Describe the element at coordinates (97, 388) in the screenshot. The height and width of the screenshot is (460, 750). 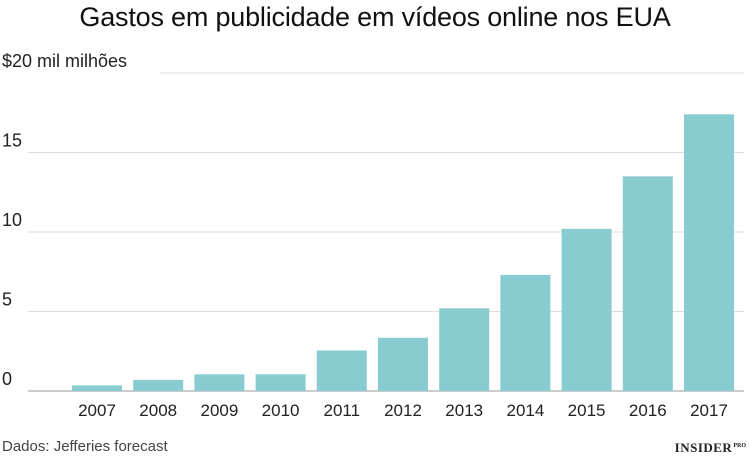
I see `bar-2007` at that location.